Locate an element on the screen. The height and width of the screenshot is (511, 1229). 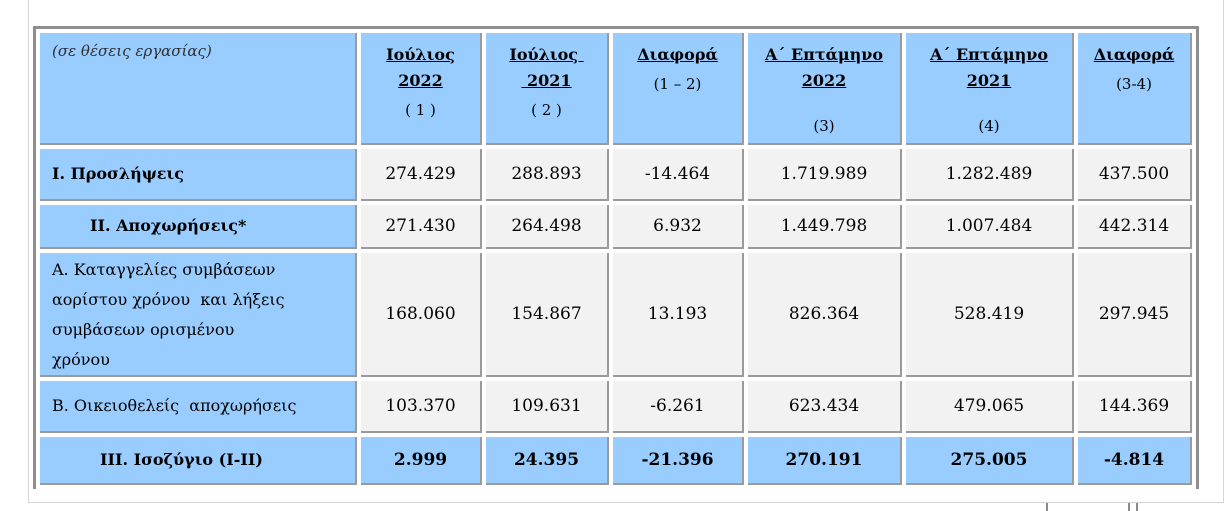
value-cell: 271.430 is located at coordinates (421, 227).